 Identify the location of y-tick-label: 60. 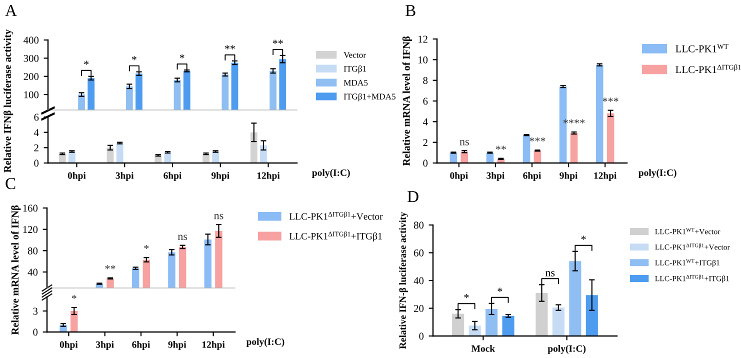
(419, 252).